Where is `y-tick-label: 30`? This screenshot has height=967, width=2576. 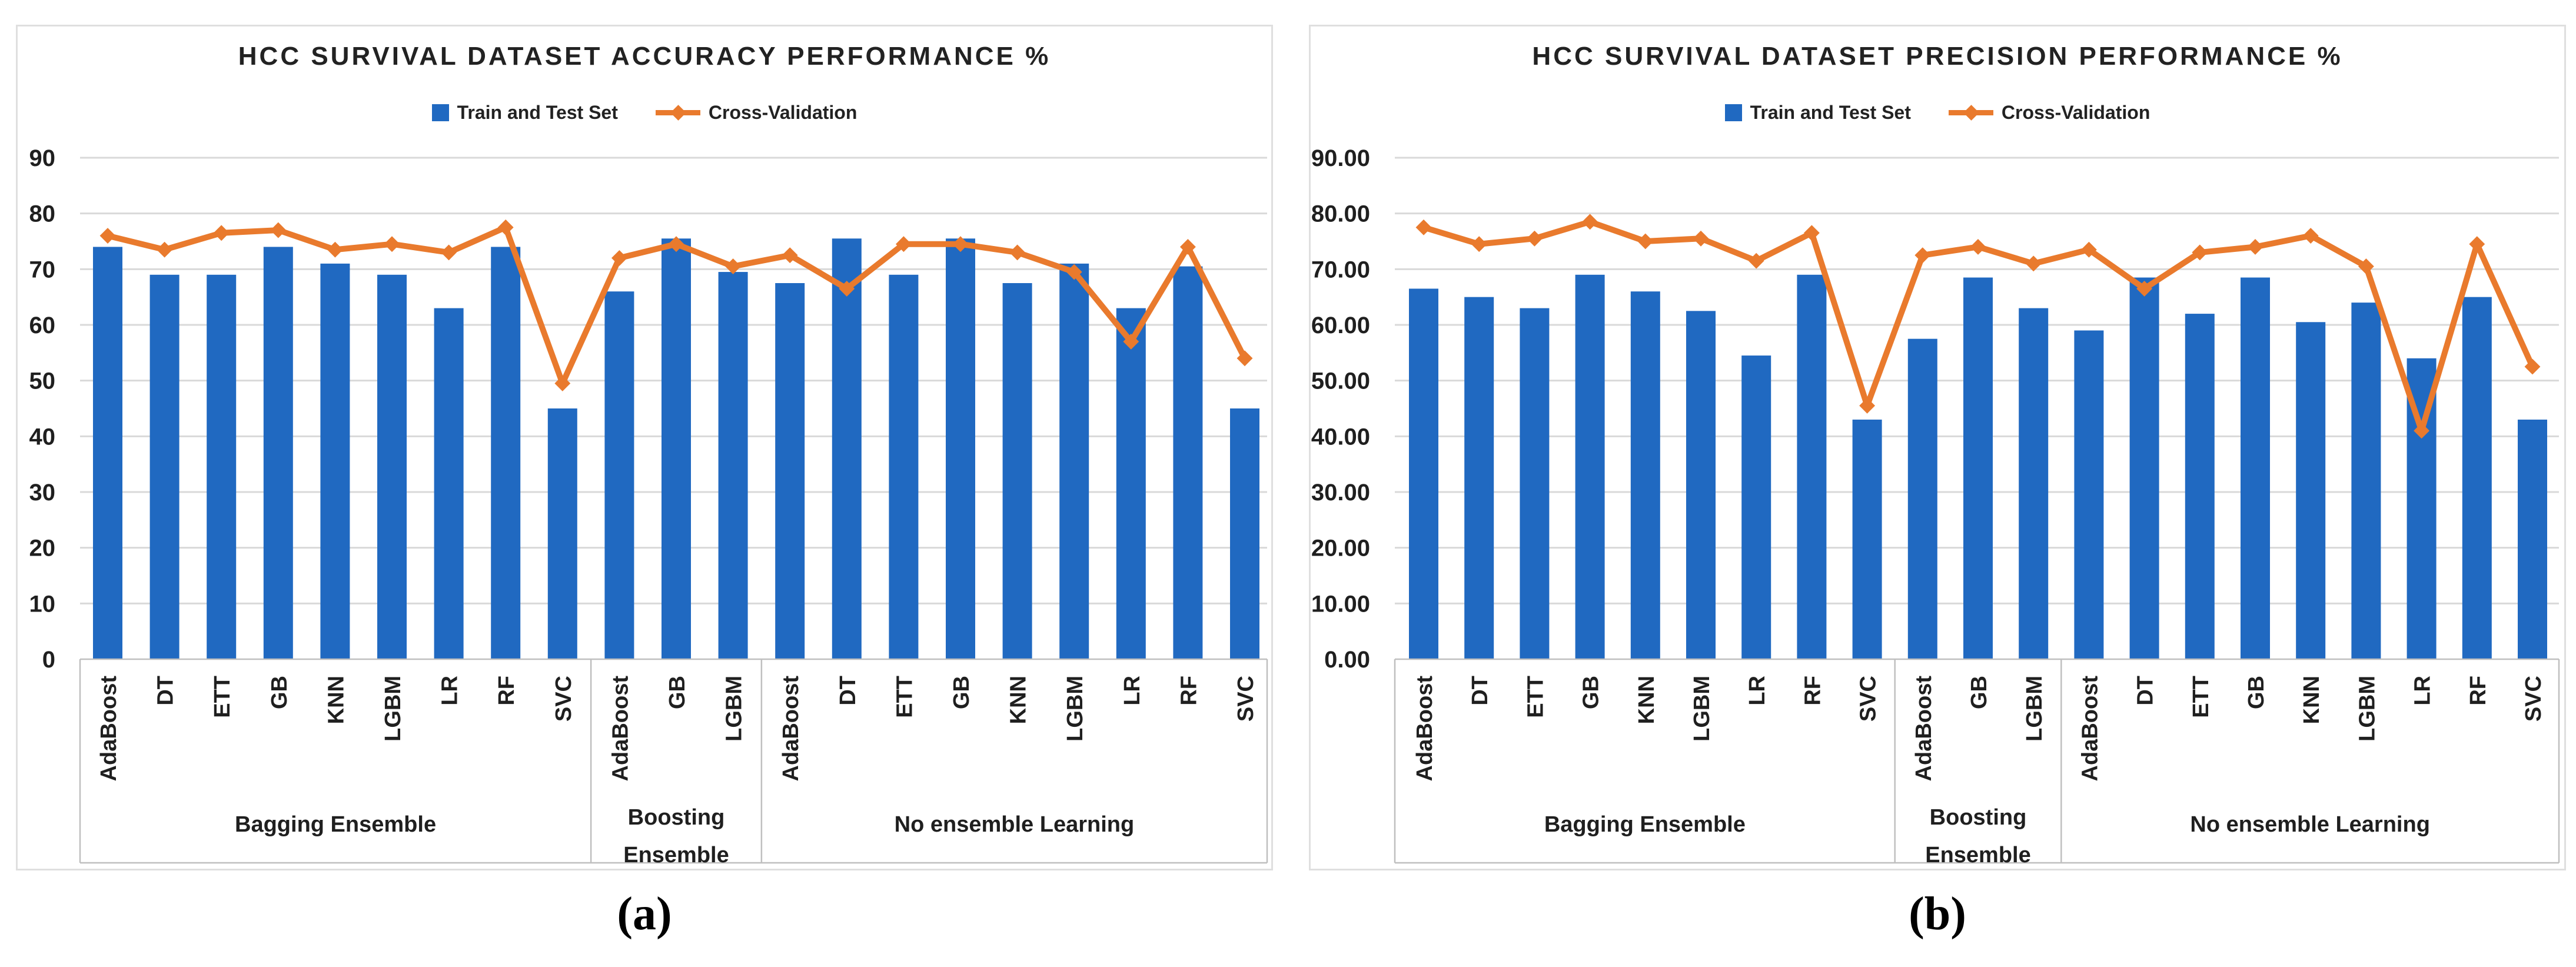 y-tick-label: 30 is located at coordinates (42, 493).